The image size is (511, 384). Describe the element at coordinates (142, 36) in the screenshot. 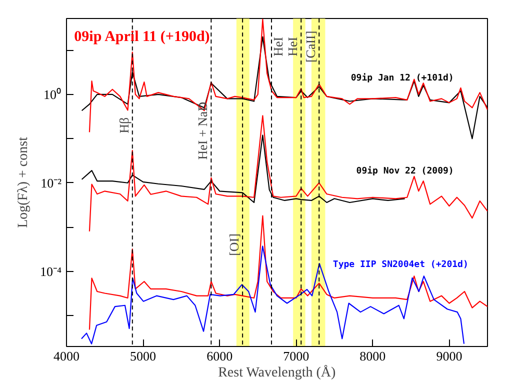

I see `series-label: 09ip April 11 (+190d)` at that location.